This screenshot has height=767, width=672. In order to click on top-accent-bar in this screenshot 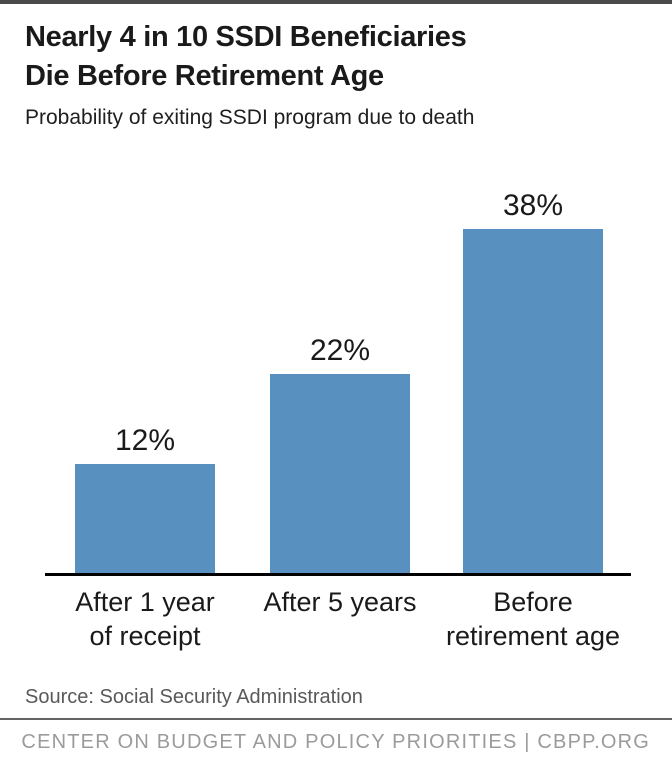, I will do `click(336, 2)`.